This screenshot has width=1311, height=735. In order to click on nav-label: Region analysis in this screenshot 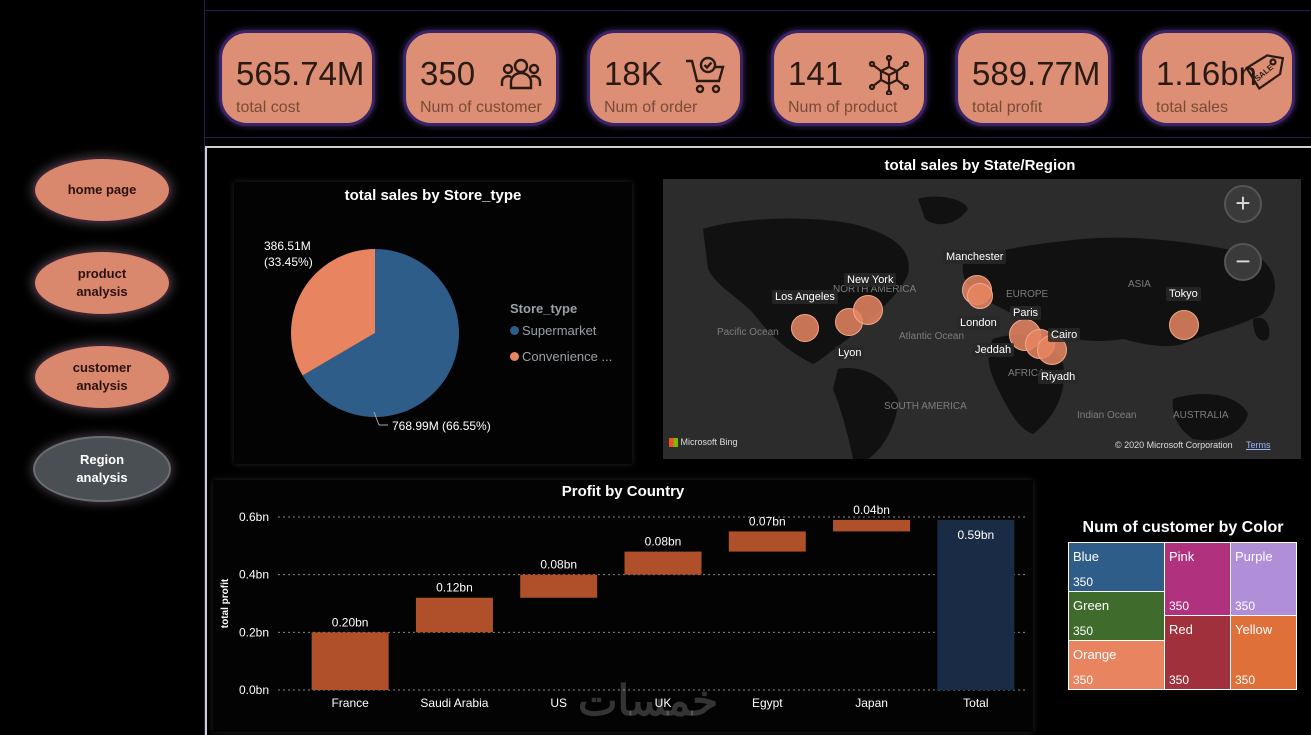, I will do `click(102, 468)`.